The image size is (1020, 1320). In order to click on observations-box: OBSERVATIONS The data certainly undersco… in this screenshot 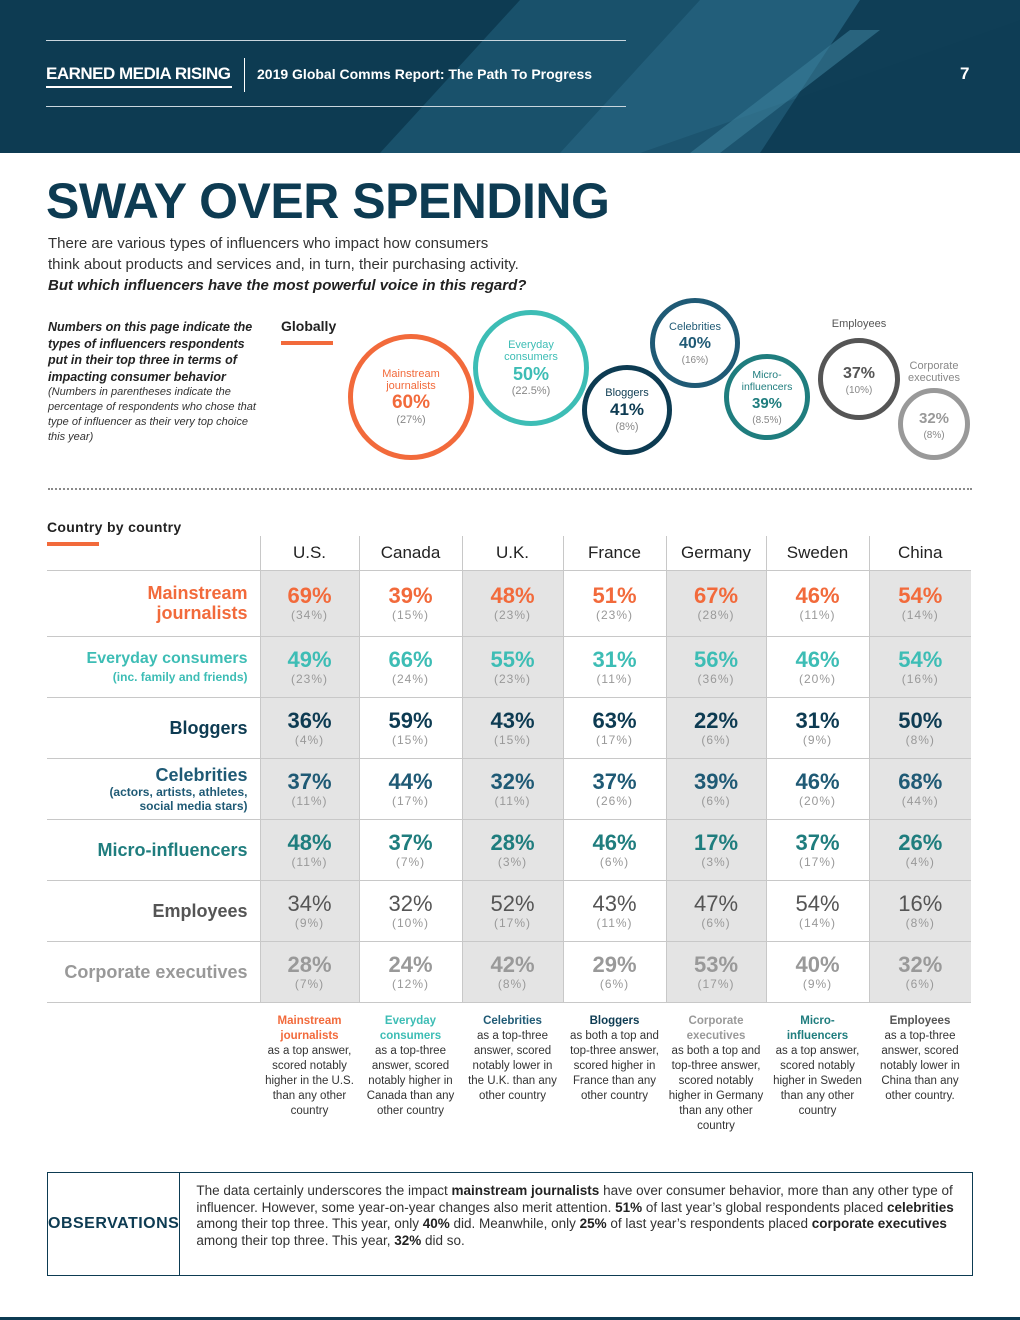, I will do `click(510, 1224)`.